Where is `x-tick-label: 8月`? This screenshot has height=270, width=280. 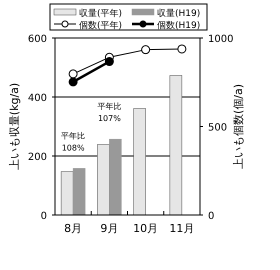
x-tick-label: 8月 is located at coordinates (73, 228).